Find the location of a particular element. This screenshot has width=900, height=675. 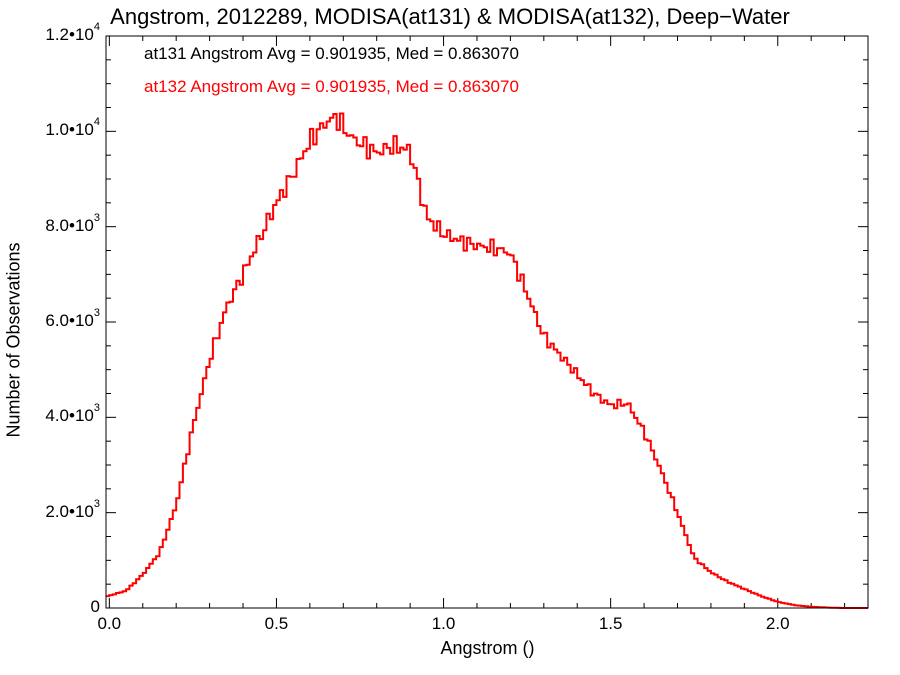

y-tick-label: 2.0•103 is located at coordinates (55, 510).